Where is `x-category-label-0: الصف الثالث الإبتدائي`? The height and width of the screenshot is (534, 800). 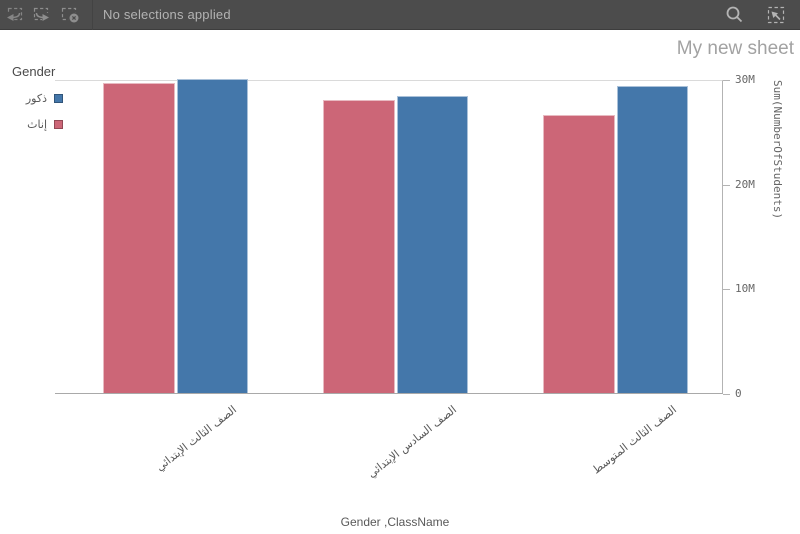
x-category-label-0: الصف الثالث الإبتدائي is located at coordinates (196, 438).